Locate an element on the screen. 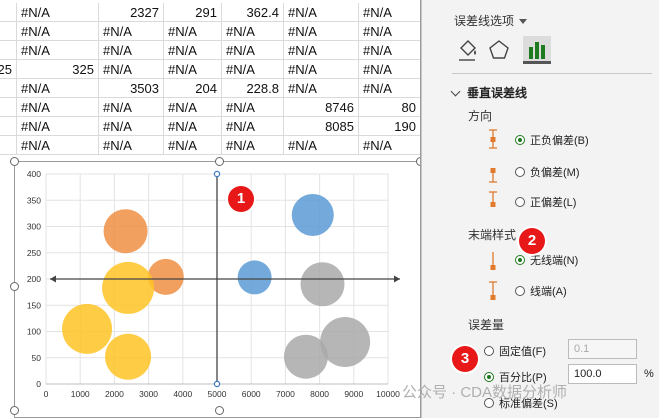  radio-cap: 线端(A) is located at coordinates (541, 291).